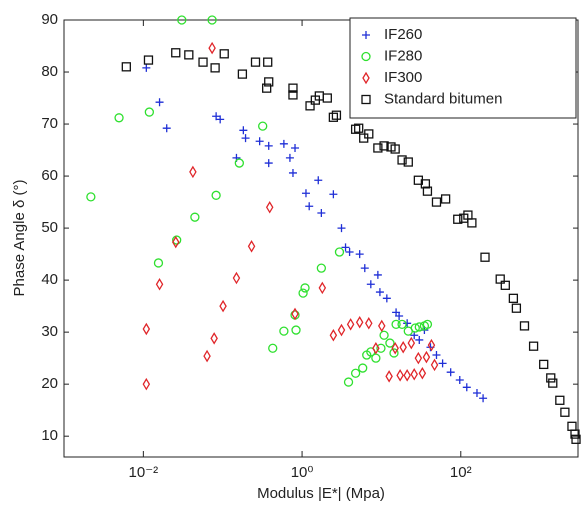 This screenshot has width=586, height=508. Describe the element at coordinates (49, 435) in the screenshot. I see `y-tick-label: 10` at that location.